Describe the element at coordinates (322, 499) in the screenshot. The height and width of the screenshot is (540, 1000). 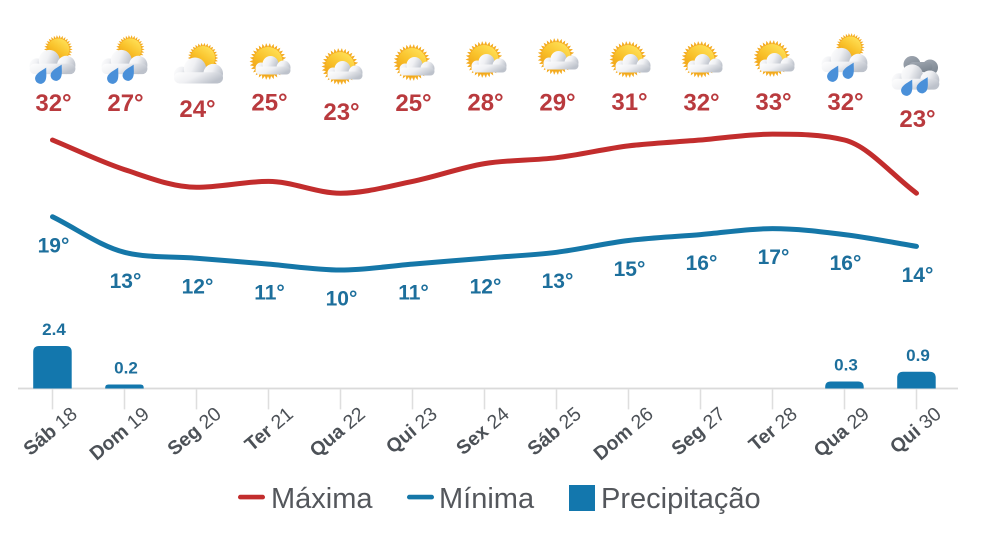
I see `svg-text: Máxima` at that location.